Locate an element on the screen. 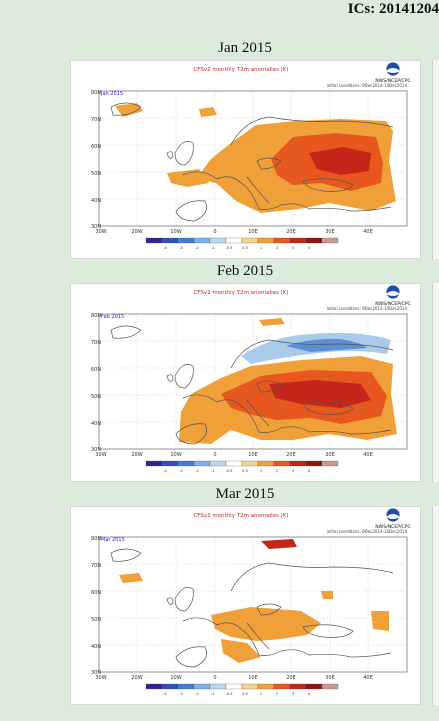 This screenshot has height=721, width=439. month-label-jan: Jan 2015 is located at coordinates (245, 48).